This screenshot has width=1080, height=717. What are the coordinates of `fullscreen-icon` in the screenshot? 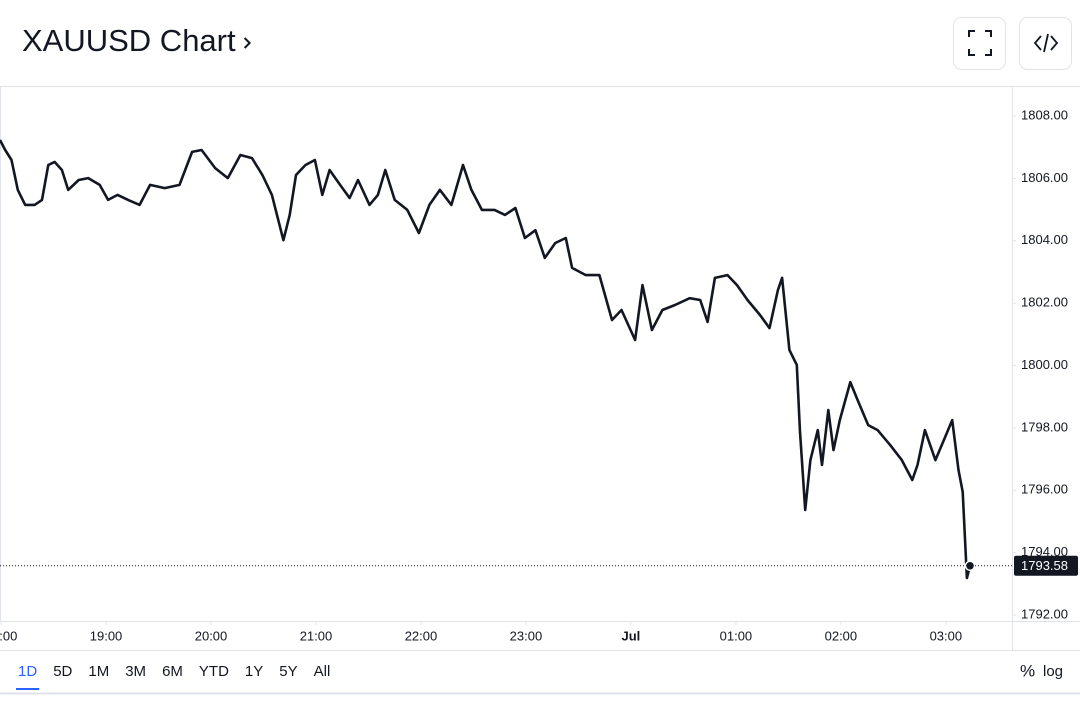 It's located at (980, 43).